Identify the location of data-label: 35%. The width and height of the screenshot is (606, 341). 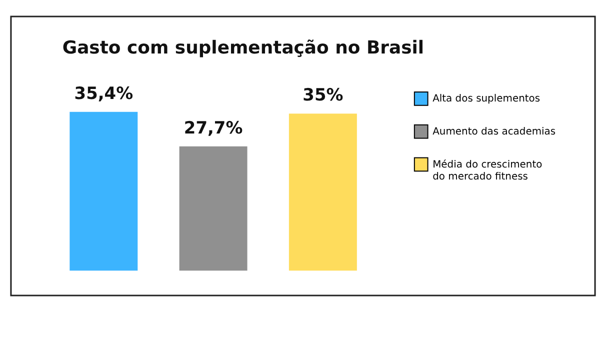
(323, 94).